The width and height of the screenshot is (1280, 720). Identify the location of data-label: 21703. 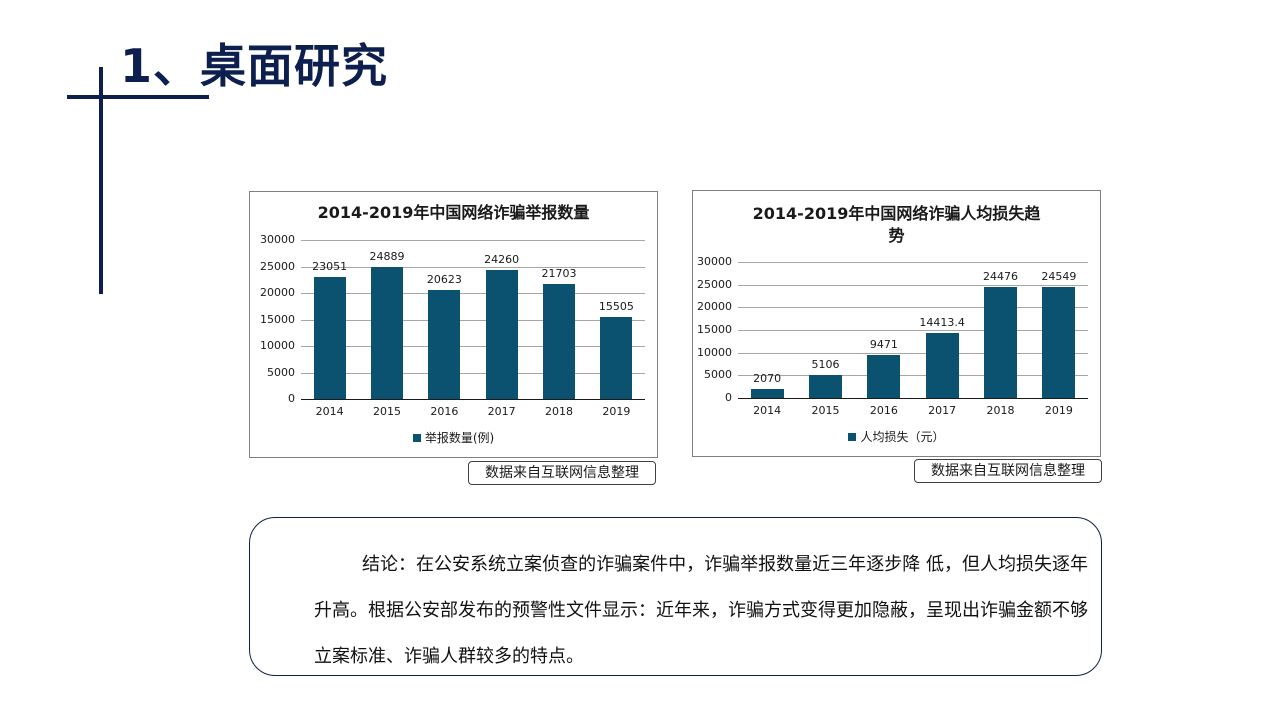
(559, 273).